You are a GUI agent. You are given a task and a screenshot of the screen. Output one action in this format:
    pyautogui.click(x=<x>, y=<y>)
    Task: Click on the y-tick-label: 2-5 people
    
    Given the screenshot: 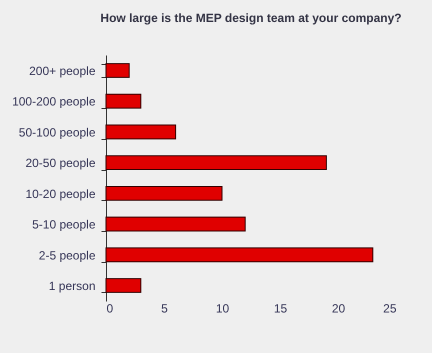 What is the action you would take?
    pyautogui.click(x=67, y=255)
    